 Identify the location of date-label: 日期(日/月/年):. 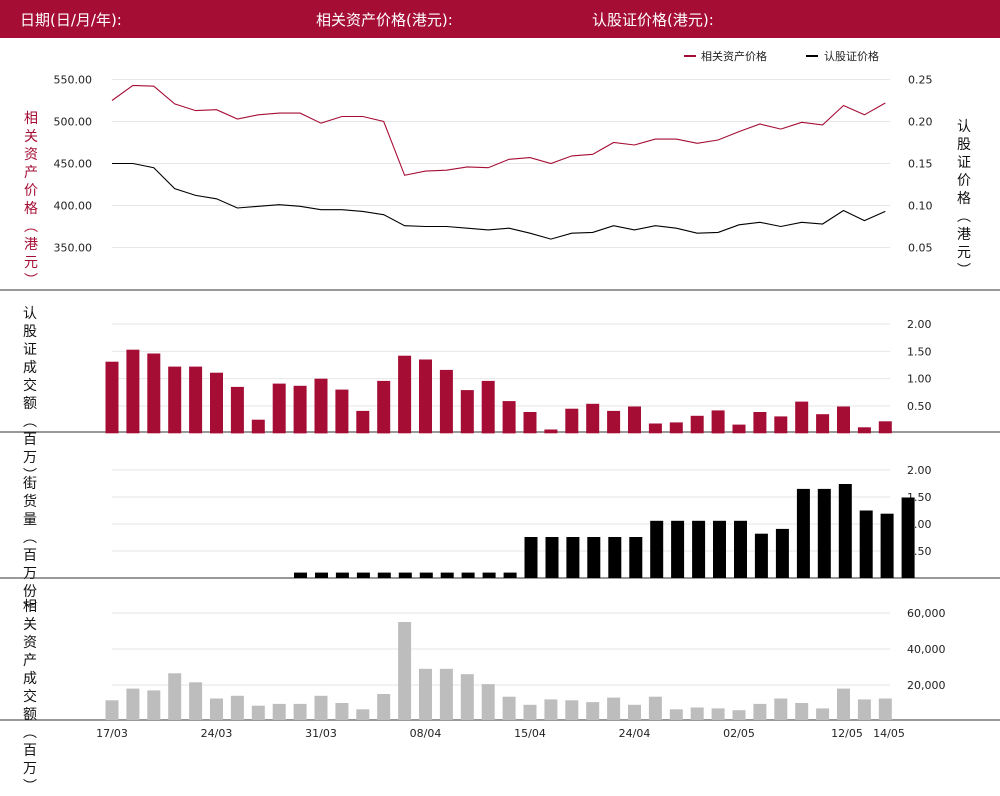
(71, 20).